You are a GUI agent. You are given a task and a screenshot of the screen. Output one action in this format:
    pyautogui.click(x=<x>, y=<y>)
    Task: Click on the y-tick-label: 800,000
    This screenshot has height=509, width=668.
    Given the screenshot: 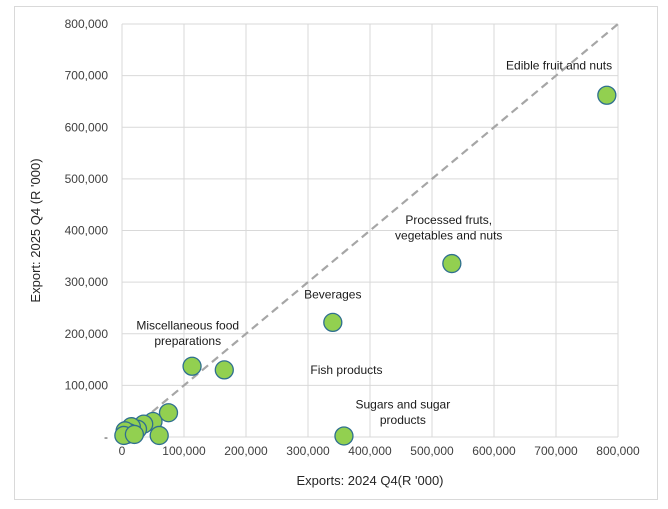 What is the action you would take?
    pyautogui.click(x=87, y=24)
    